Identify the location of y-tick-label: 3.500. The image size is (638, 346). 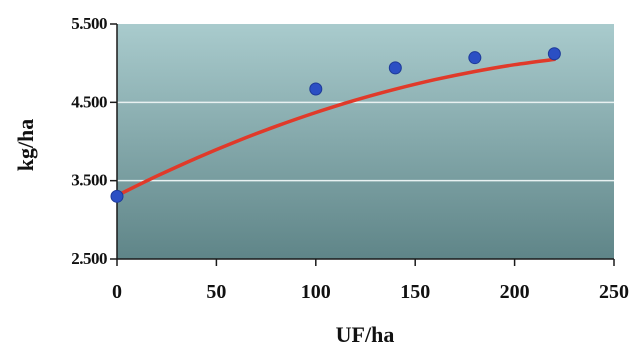
(89, 180).